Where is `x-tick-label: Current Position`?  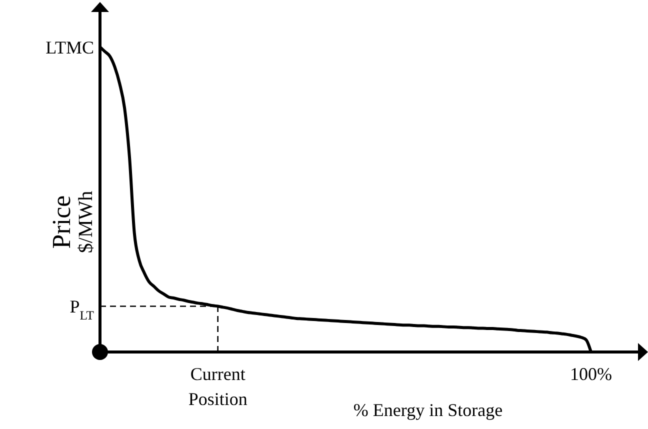 x-tick-label: Current Position is located at coordinates (218, 386).